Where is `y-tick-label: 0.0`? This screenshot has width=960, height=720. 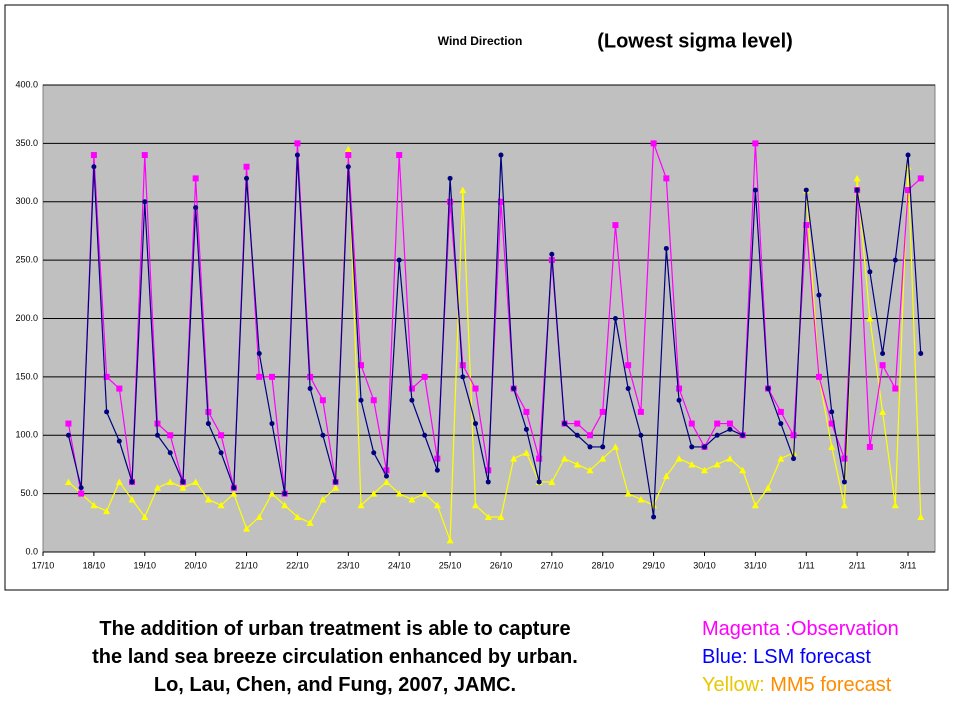 y-tick-label: 0.0 is located at coordinates (31, 551).